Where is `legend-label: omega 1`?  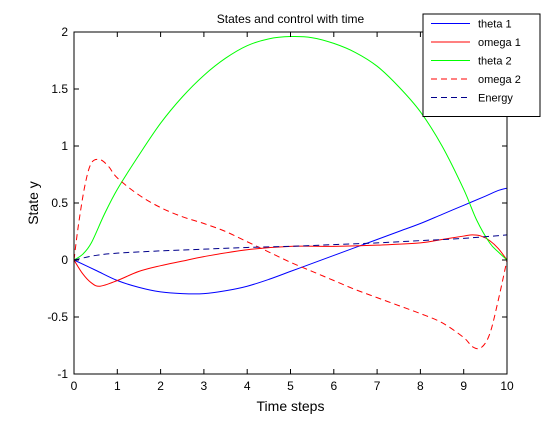 legend-label: omega 1 is located at coordinates (499, 43).